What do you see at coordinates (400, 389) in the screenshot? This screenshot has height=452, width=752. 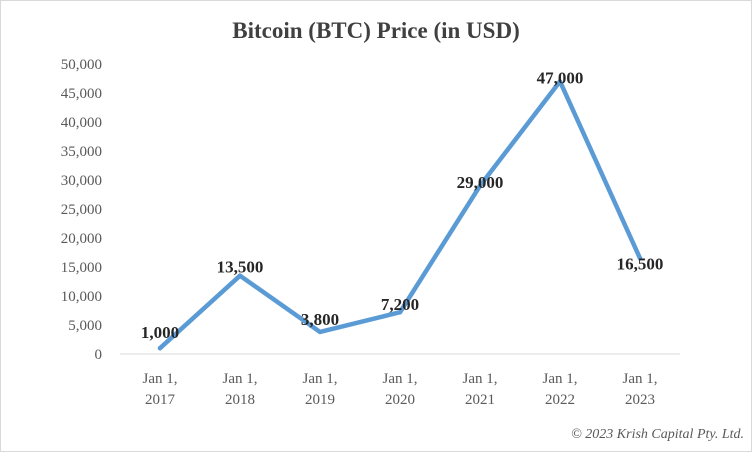 I see `x-tick-label: Jan 1, 2020` at bounding box center [400, 389].